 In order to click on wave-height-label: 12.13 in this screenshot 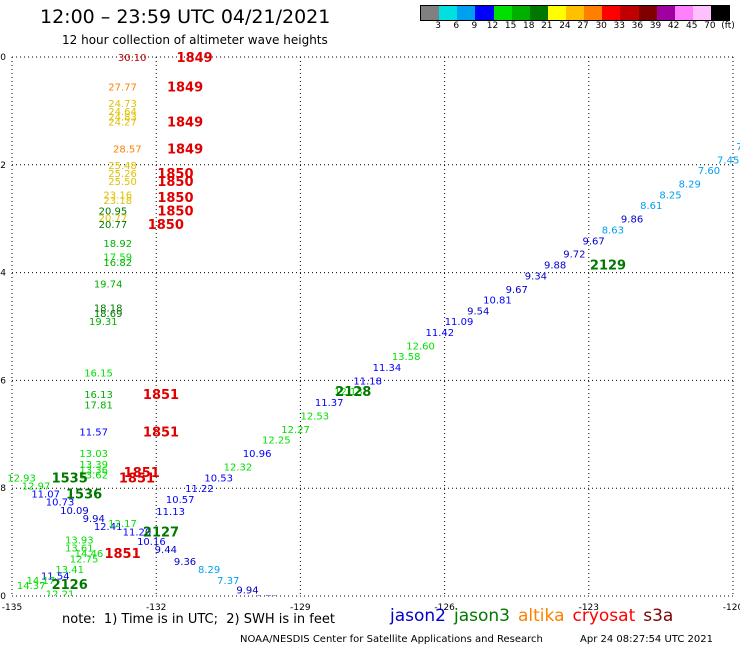, I will do `click(348, 392)`.